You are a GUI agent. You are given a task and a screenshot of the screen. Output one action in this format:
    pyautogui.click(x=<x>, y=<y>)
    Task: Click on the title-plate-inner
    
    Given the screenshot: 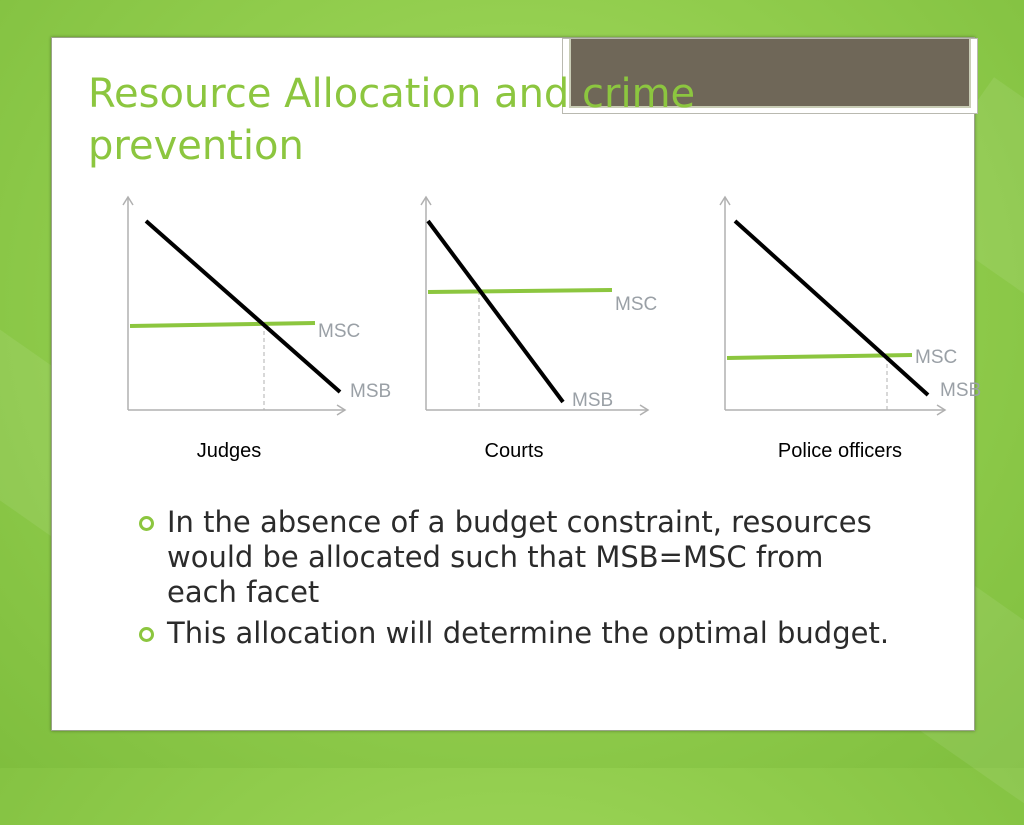 What is the action you would take?
    pyautogui.click(x=770, y=73)
    